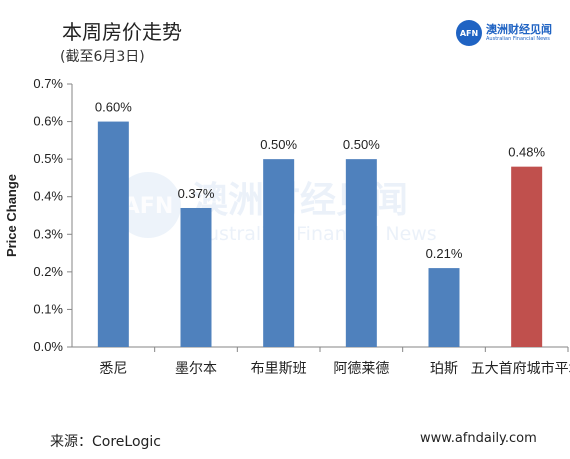  I want to click on x-tick-label: 悉尼, so click(113, 369).